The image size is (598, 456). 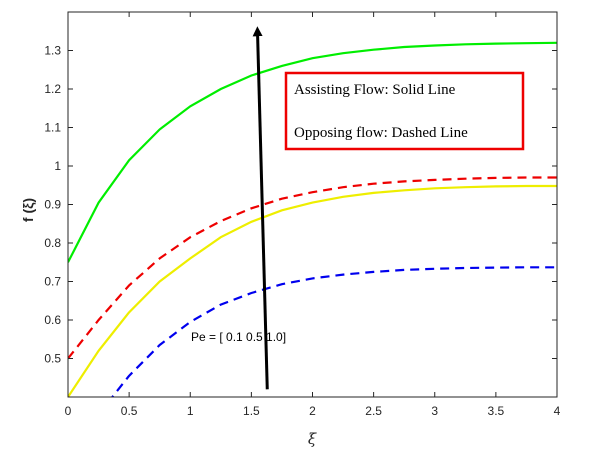 What do you see at coordinates (52, 51) in the screenshot?
I see `y-tick-label: 1.3` at bounding box center [52, 51].